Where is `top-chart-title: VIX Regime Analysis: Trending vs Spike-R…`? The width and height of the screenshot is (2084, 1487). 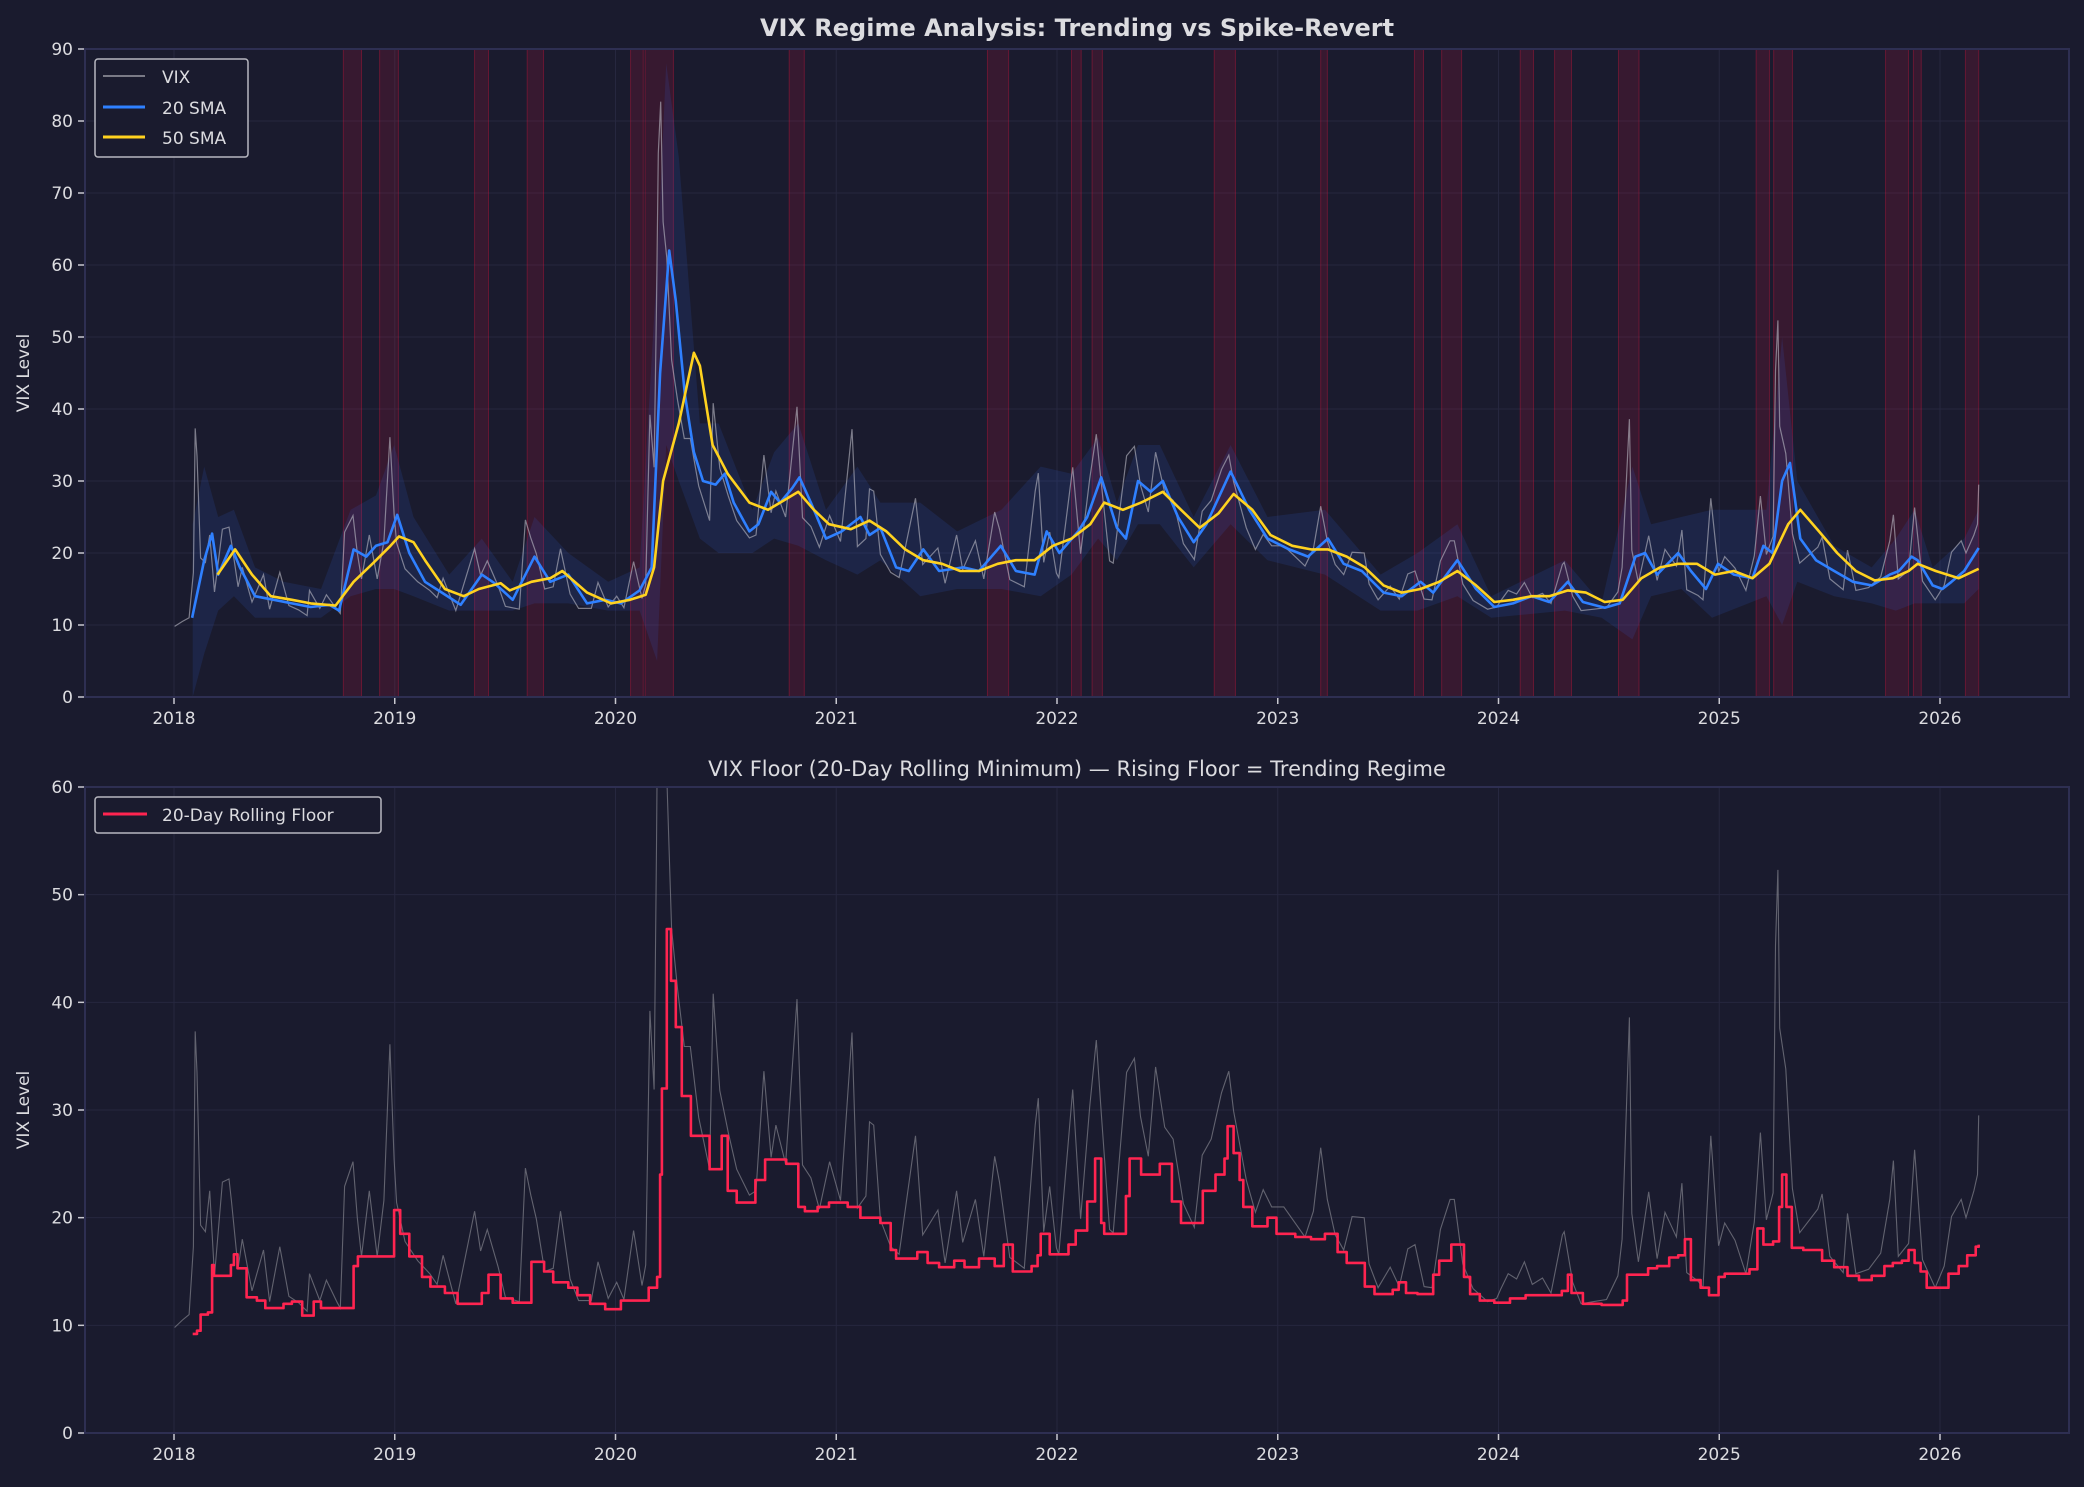 top-chart-title: VIX Regime Analysis: Trending vs Spike-R… is located at coordinates (1077, 28).